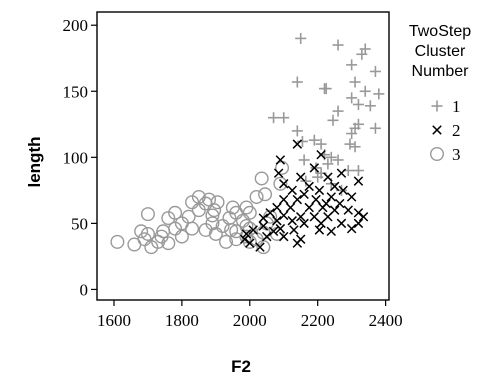 Image resolution: width=490 pixels, height=376 pixels. I want to click on y-tick-label: 50, so click(79, 223).